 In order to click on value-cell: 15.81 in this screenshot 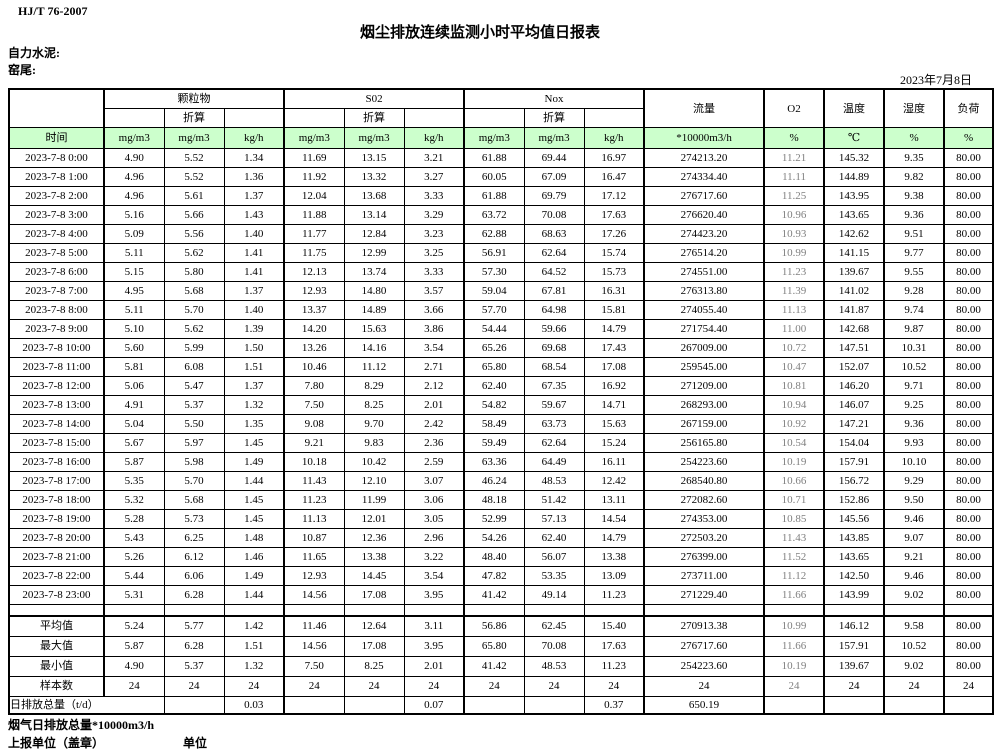, I will do `click(614, 310)`.